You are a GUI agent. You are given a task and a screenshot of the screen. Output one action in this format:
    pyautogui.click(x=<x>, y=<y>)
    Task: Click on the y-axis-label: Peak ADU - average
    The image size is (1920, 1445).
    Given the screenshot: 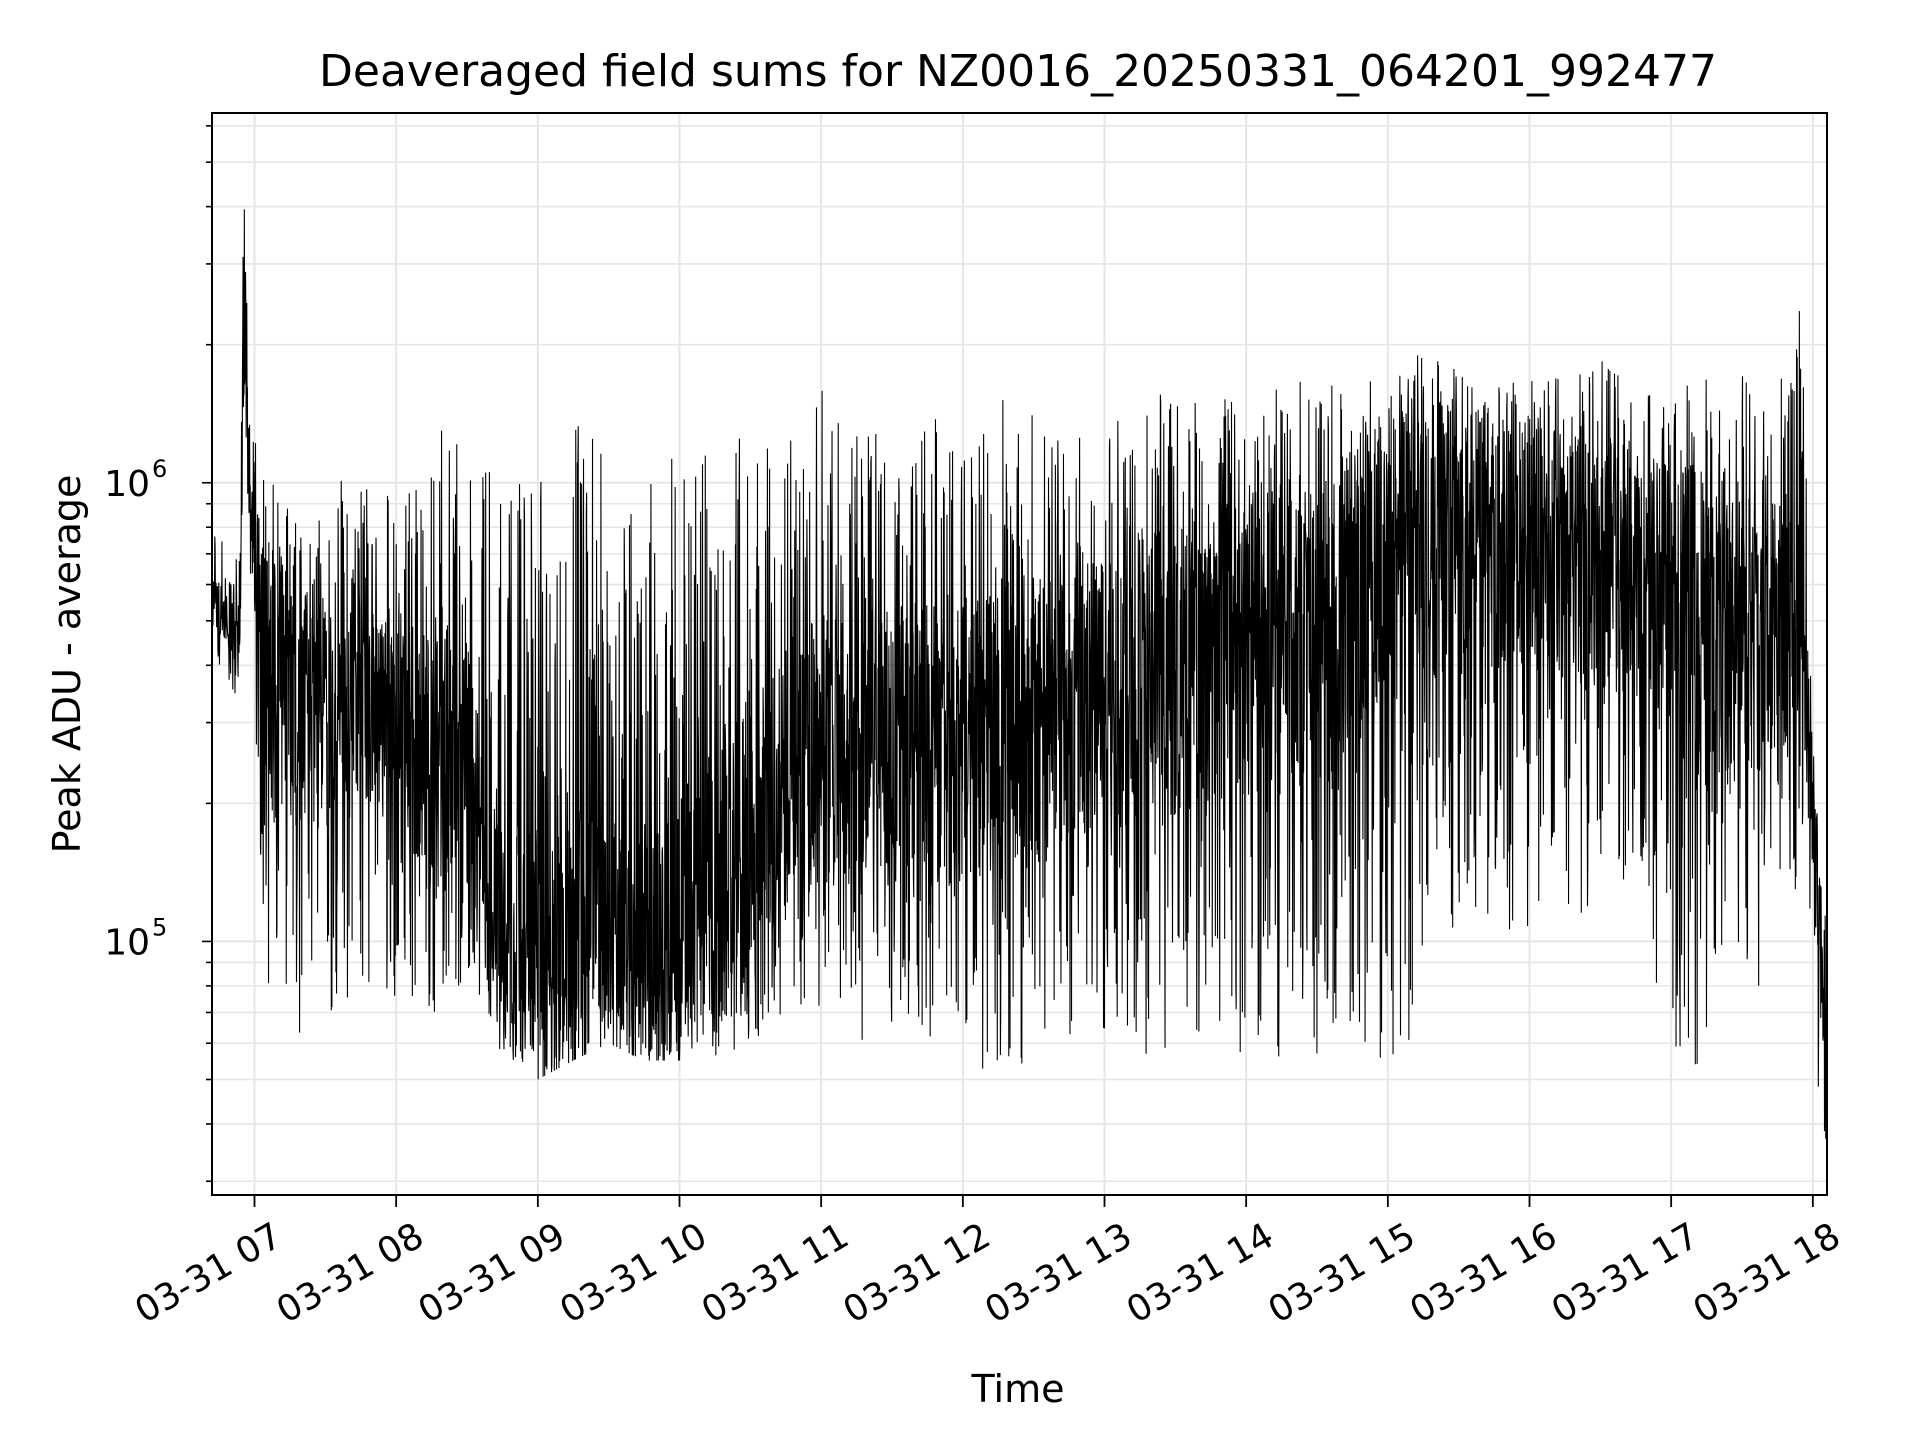 What is the action you would take?
    pyautogui.click(x=67, y=664)
    